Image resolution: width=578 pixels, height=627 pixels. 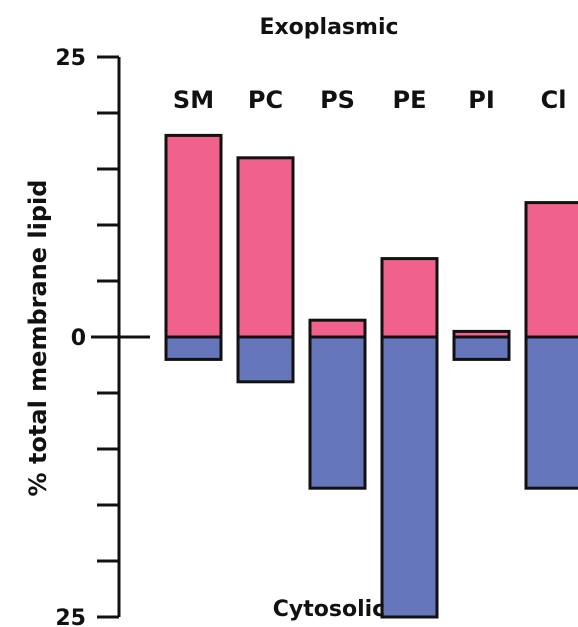 I want to click on category-label-ps: PS, so click(x=337, y=100).